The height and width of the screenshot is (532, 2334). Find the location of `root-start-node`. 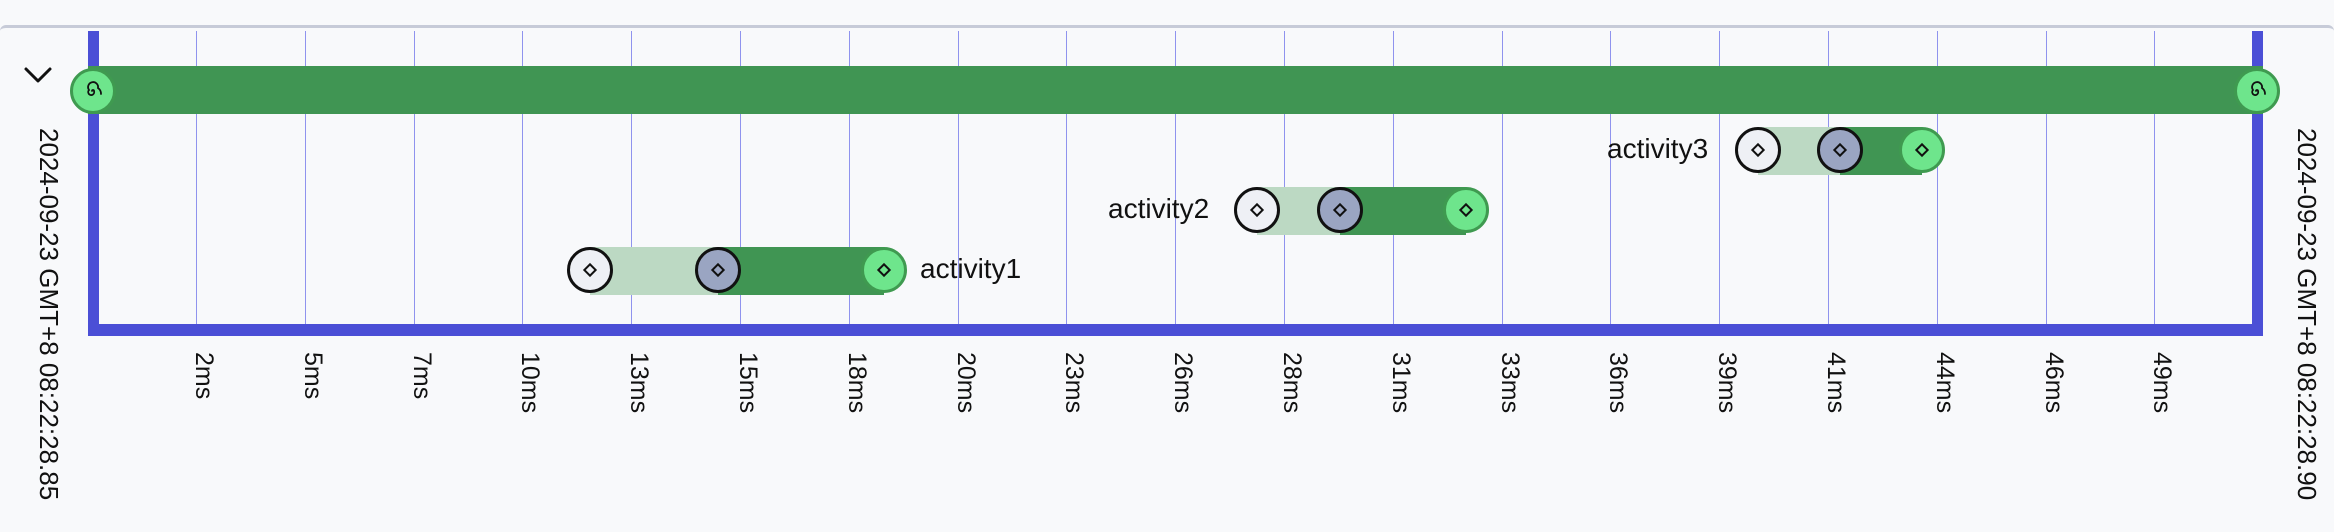

root-start-node is located at coordinates (93, 91).